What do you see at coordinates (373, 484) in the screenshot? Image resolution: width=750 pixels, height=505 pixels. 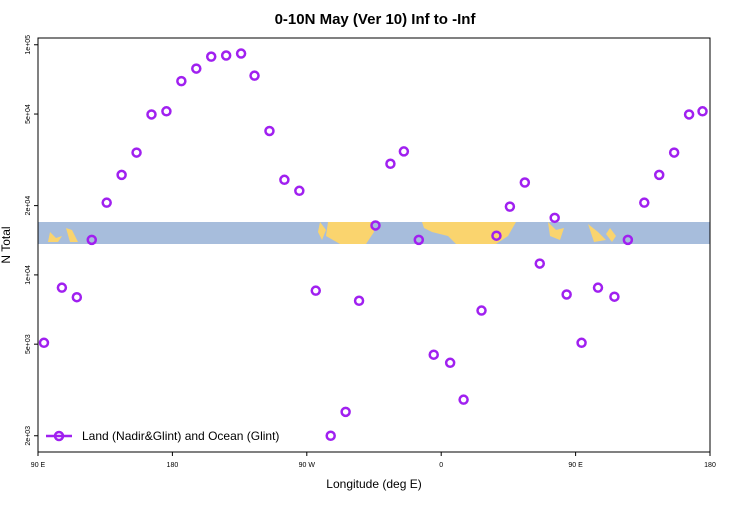 I see `x-axis-label: Longitude (deg E)` at bounding box center [373, 484].